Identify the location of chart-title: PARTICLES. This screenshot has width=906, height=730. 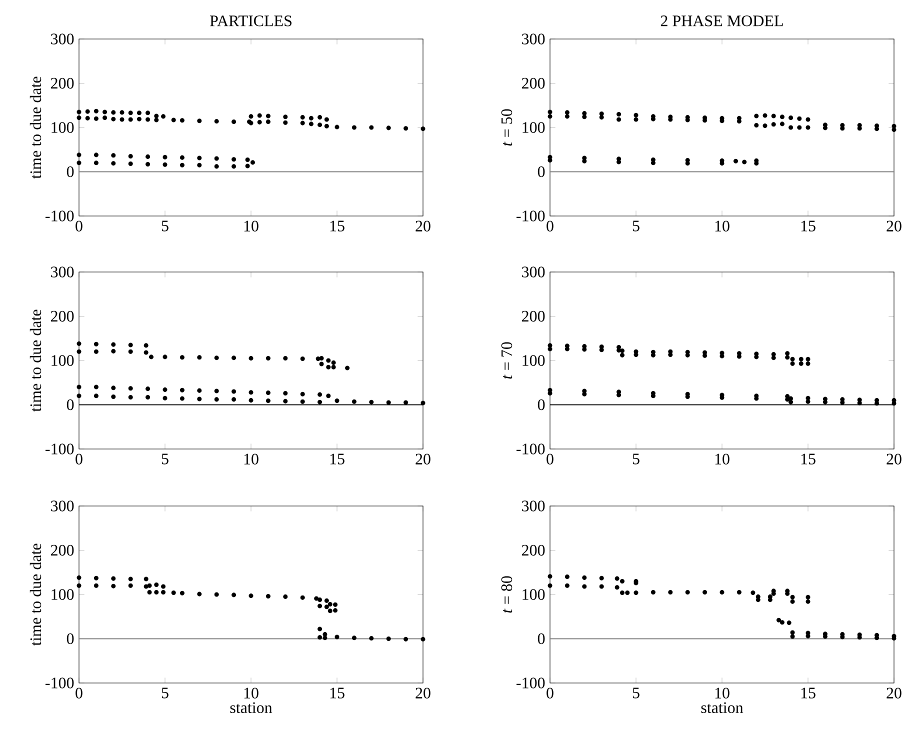
(251, 21).